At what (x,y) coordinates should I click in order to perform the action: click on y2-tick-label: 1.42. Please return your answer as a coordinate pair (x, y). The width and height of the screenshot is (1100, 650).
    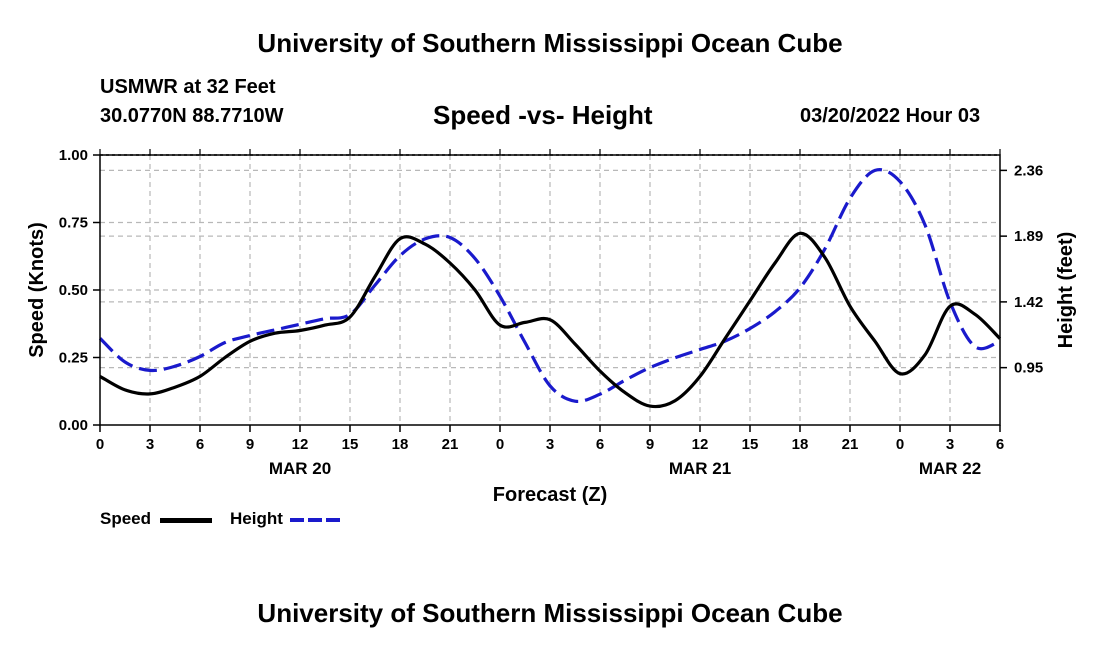
    Looking at the image, I should click on (1028, 302).